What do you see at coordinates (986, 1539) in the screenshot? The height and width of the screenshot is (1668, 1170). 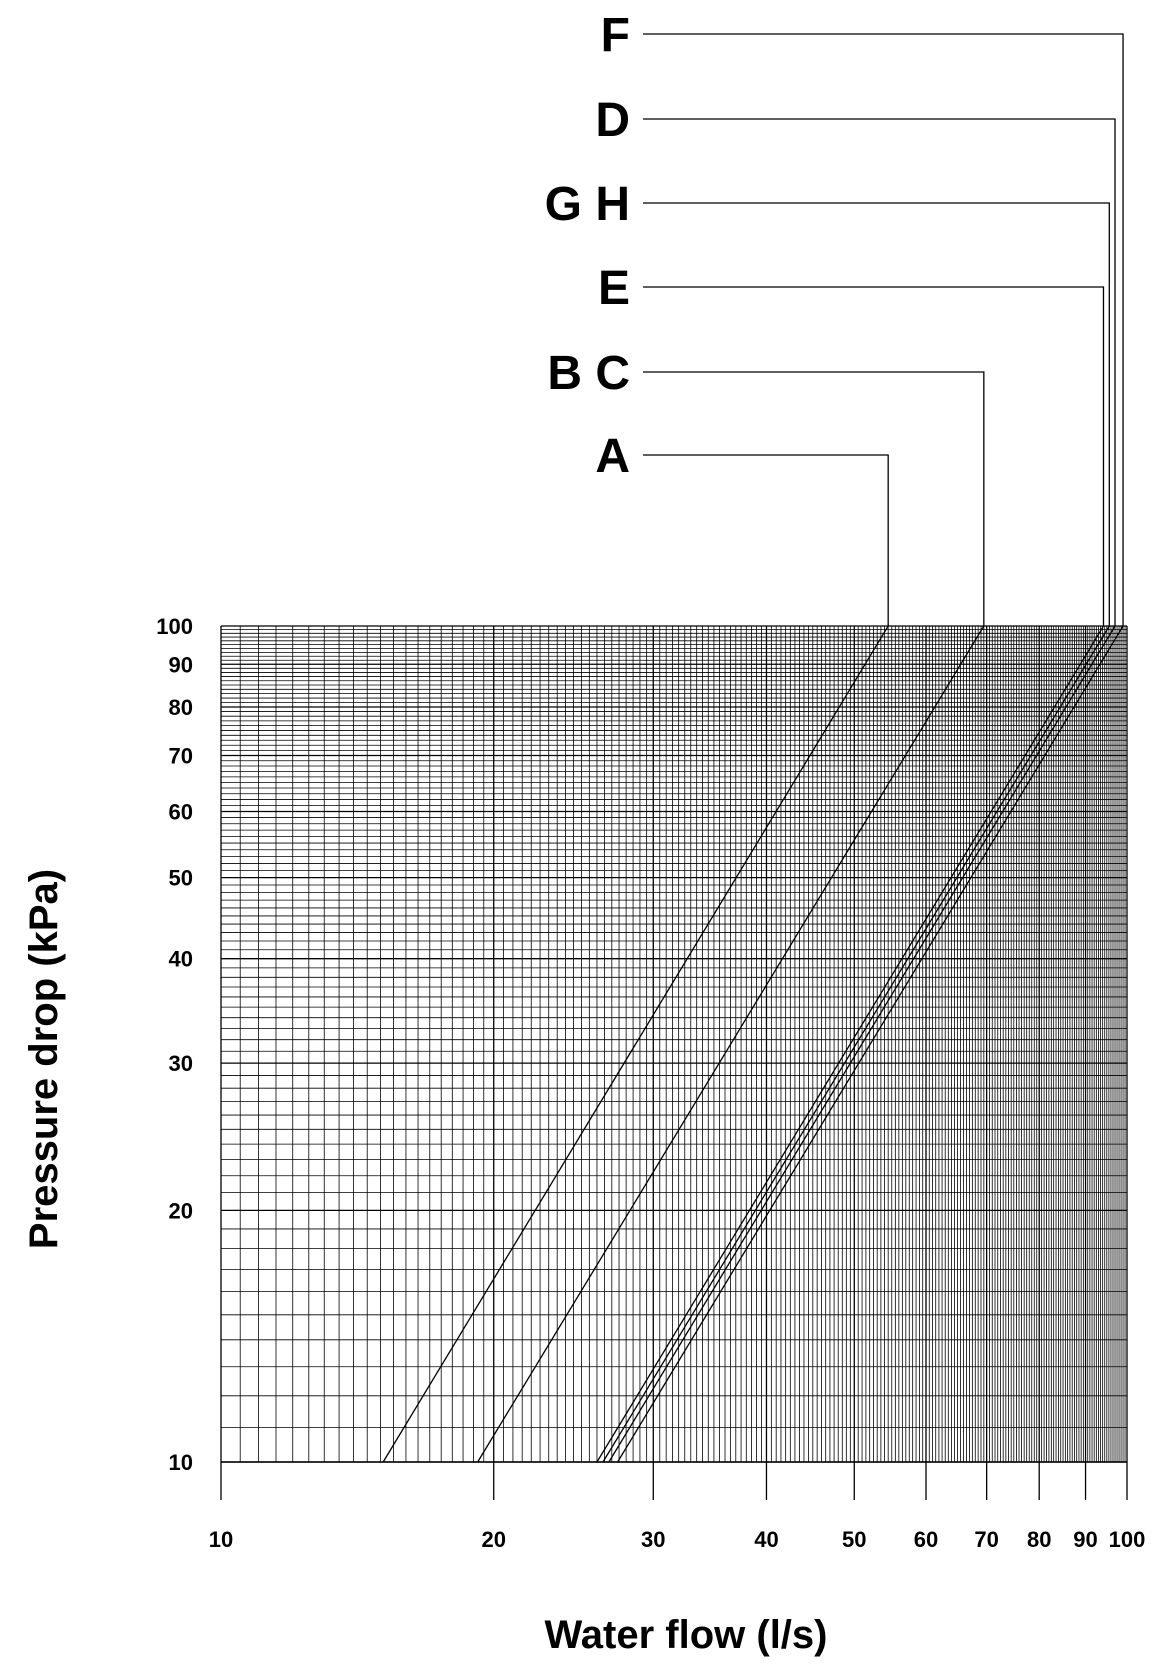 I see `x-tick-label: 70` at bounding box center [986, 1539].